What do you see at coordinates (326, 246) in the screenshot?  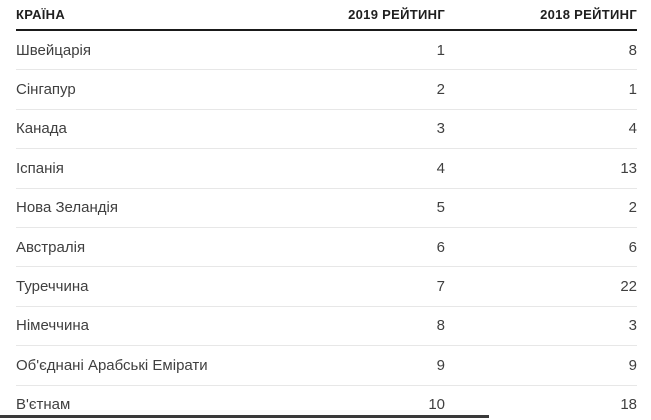 I see `table-row: Австралія 6 6` at bounding box center [326, 246].